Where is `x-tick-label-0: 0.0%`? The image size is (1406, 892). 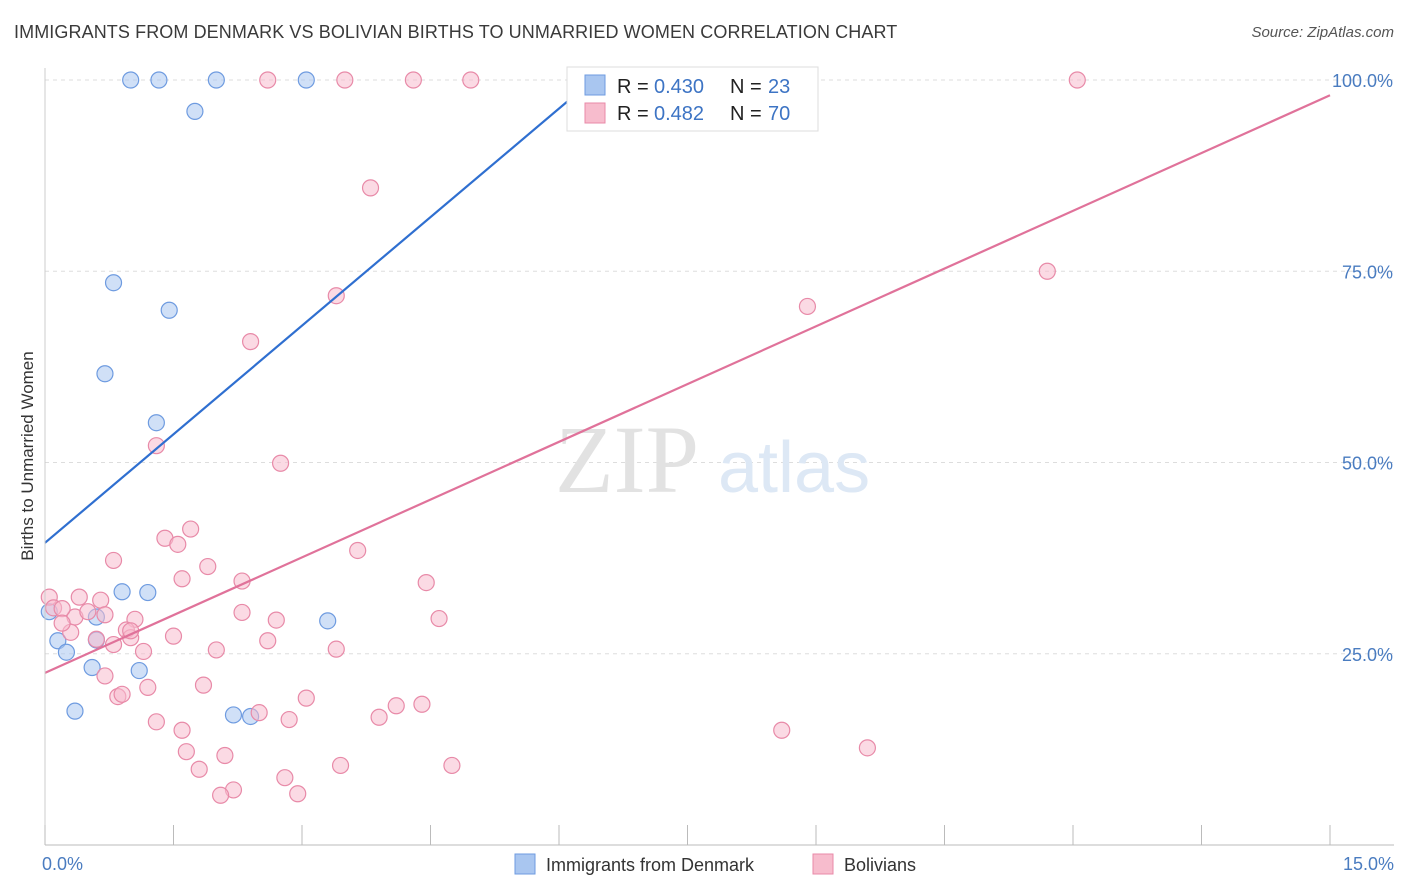
x-tick-label-0: 0.0% is located at coordinates (62, 864).